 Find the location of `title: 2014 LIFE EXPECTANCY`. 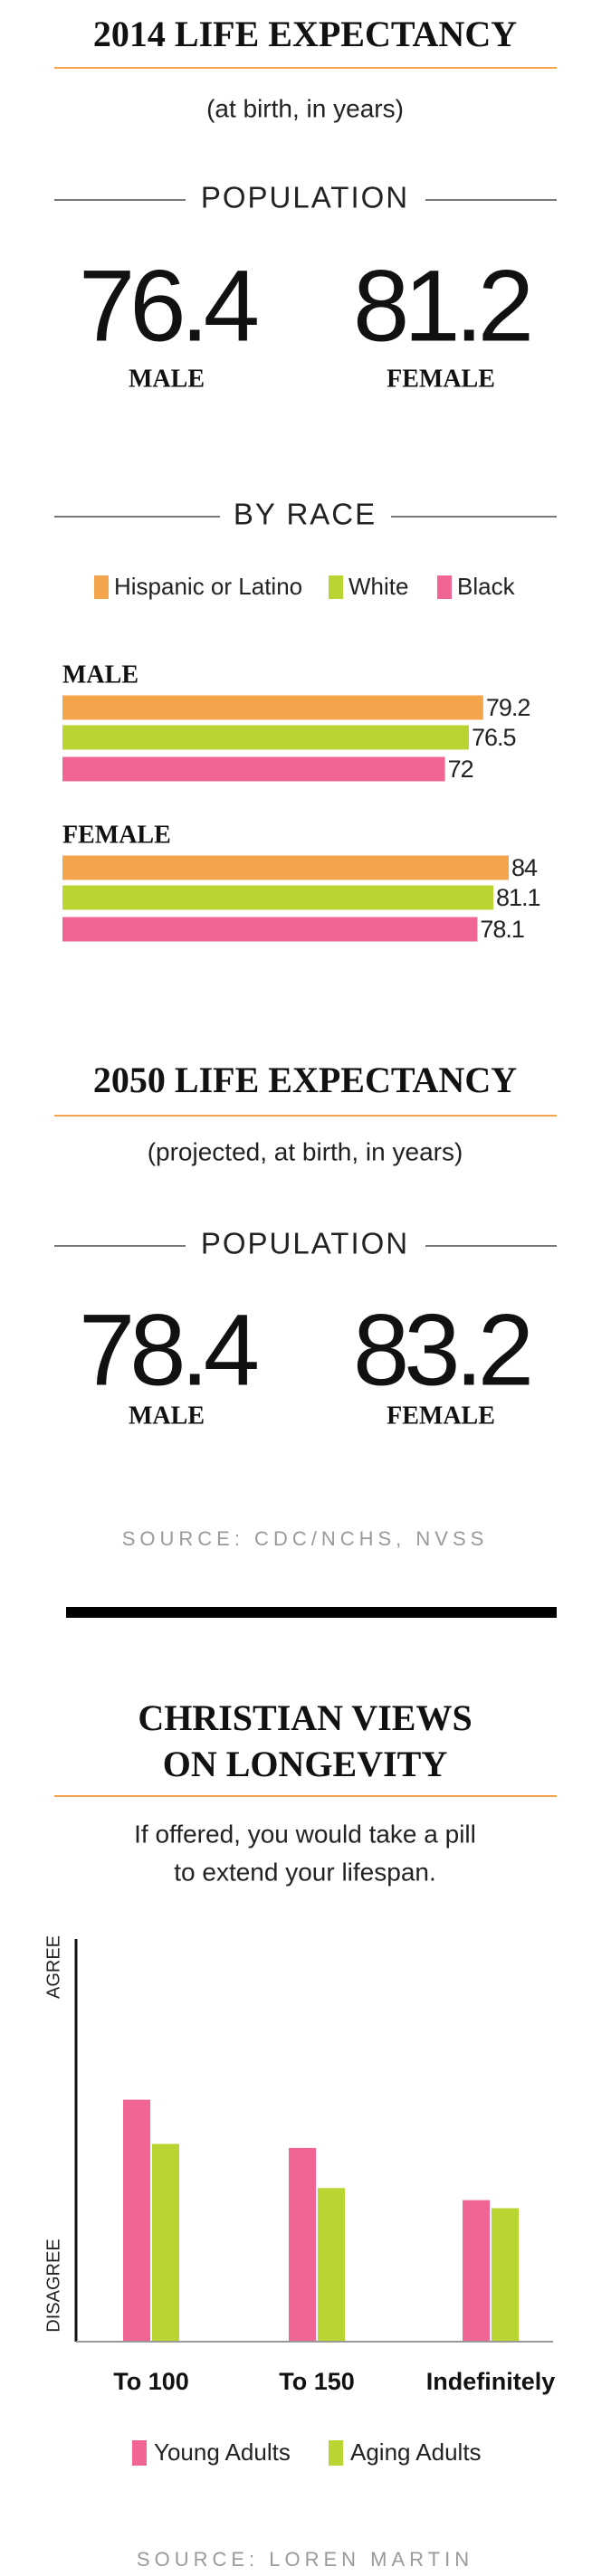

title: 2014 LIFE EXPECTANCY is located at coordinates (305, 34).